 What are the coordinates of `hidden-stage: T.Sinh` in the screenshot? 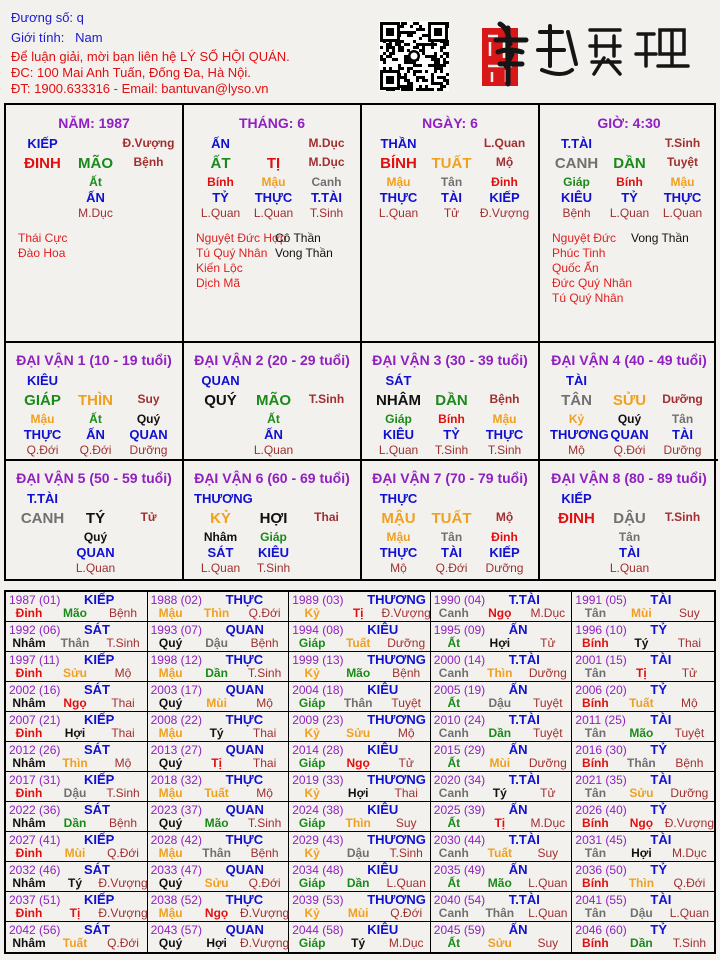 It's located at (273, 568).